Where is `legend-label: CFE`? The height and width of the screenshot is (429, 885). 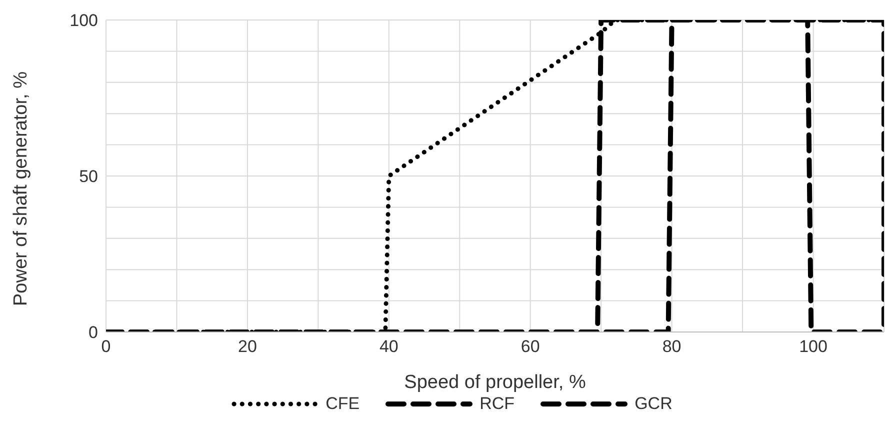
legend-label: CFE is located at coordinates (343, 404).